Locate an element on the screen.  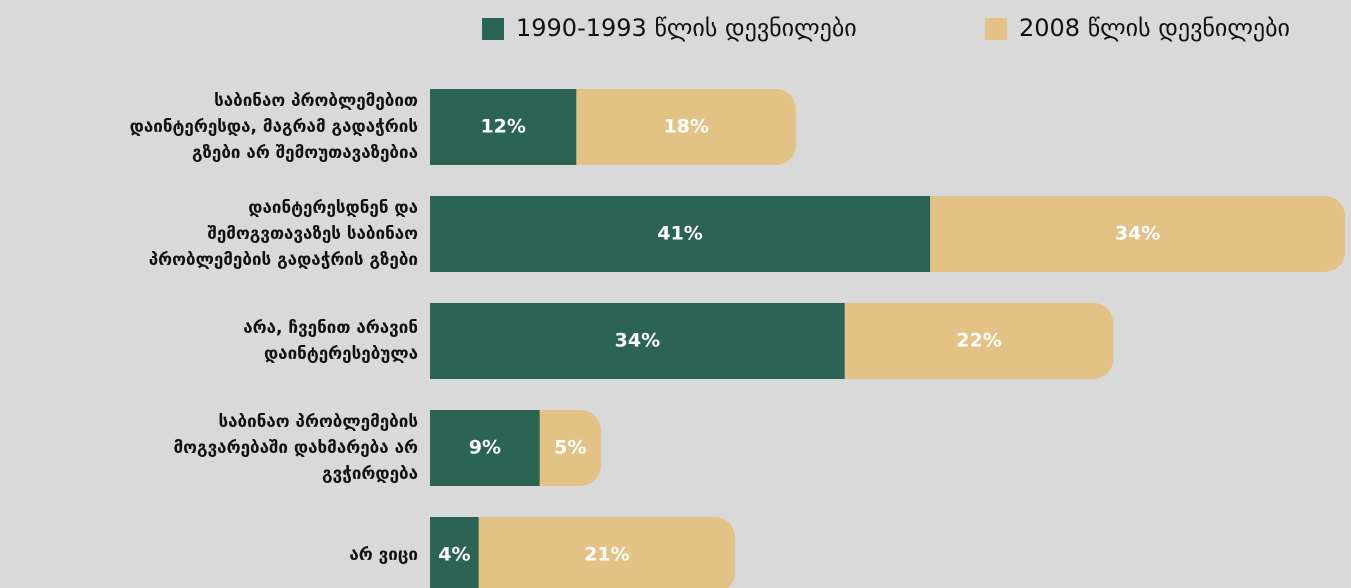
value-label: 12% is located at coordinates (502, 127).